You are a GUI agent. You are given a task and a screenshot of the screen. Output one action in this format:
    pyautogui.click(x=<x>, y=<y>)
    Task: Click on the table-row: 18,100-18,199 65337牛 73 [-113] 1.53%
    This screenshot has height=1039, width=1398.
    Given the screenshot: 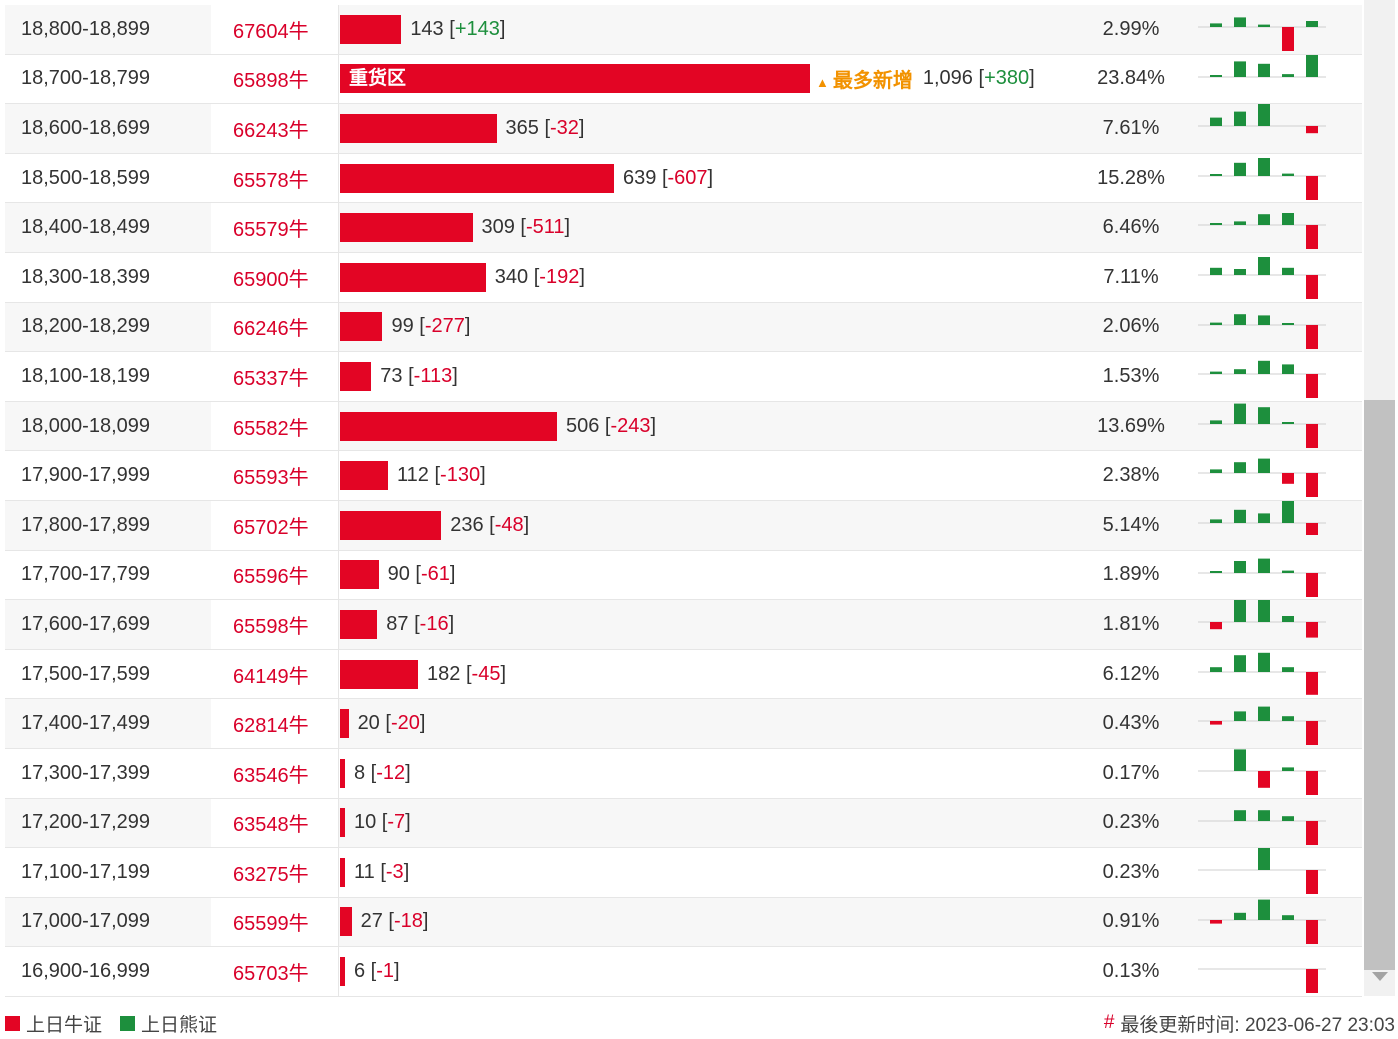 What is the action you would take?
    pyautogui.click(x=683, y=377)
    